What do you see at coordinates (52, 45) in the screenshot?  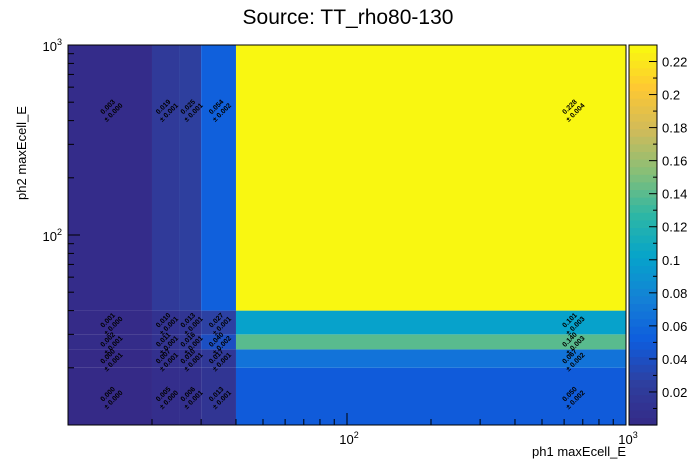 I see `y-tick-label: 10³` at bounding box center [52, 45].